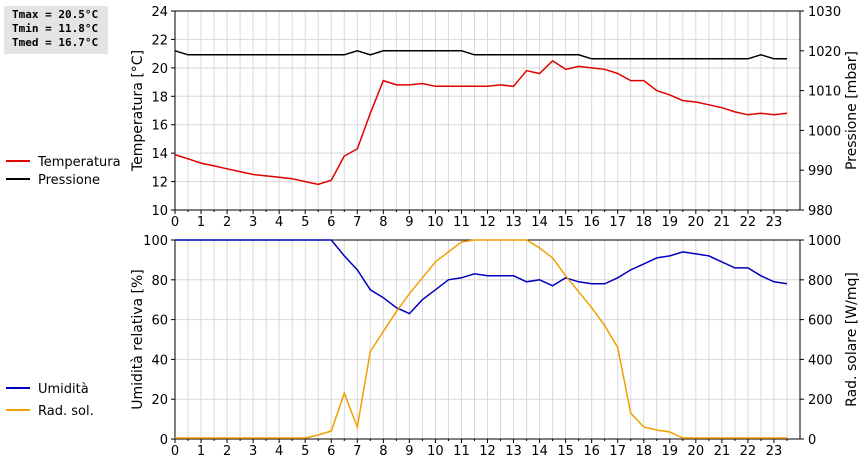 This screenshot has height=460, width=860. Describe the element at coordinates (383, 222) in the screenshot. I see `chart1-xtick-label: 8` at that location.